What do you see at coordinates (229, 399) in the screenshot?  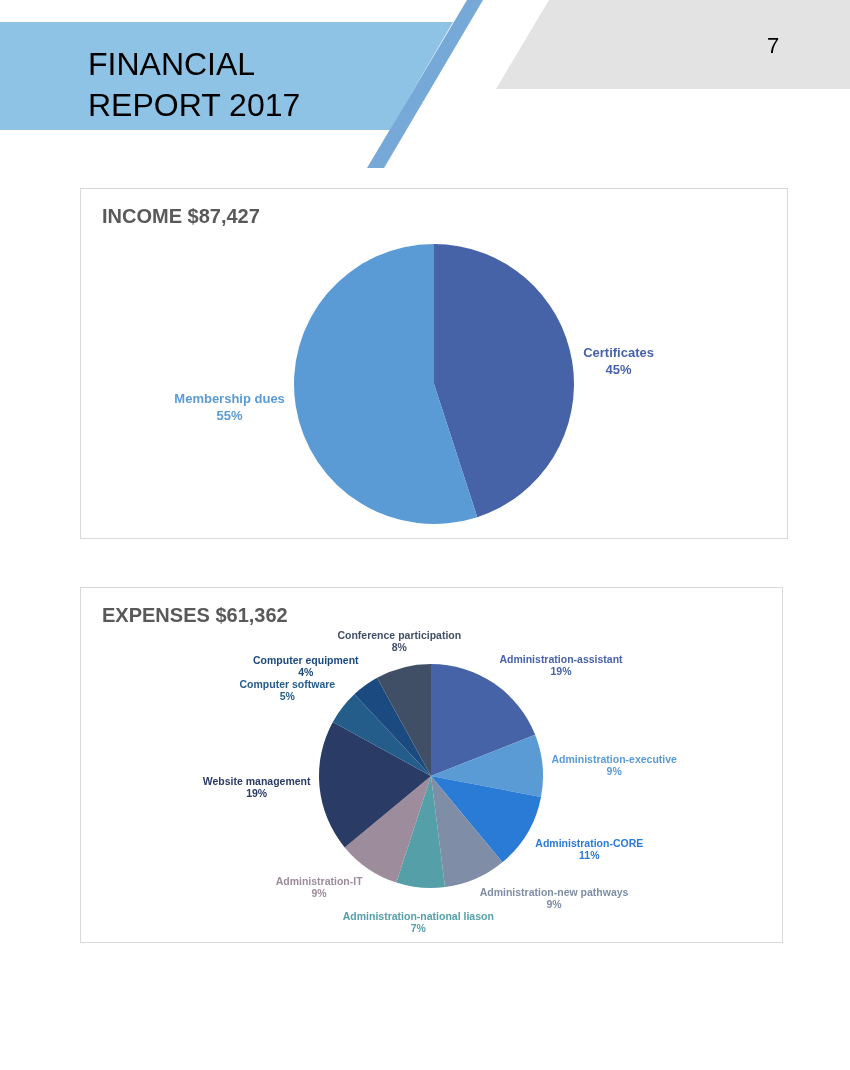 I see `slice-label: Membership dues` at bounding box center [229, 399].